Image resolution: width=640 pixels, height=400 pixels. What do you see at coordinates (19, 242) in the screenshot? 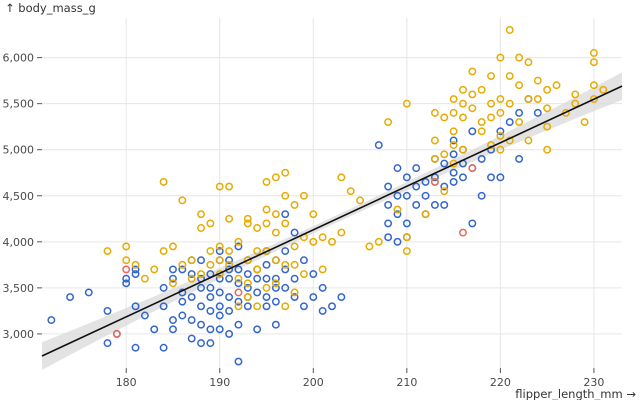
I see `y-tick-label: 4,000` at bounding box center [19, 242].